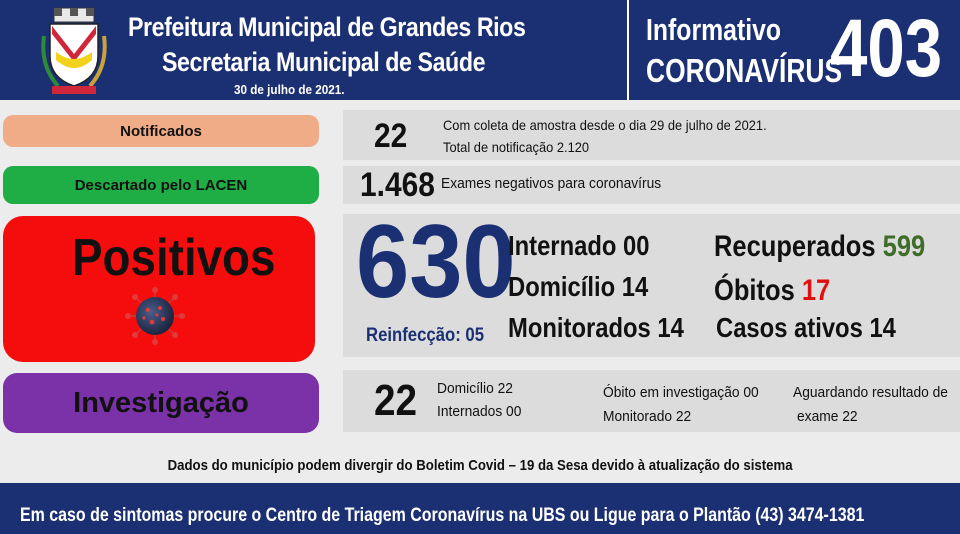 This screenshot has height=534, width=960. What do you see at coordinates (155, 316) in the screenshot?
I see `coronavirus-icon` at bounding box center [155, 316].